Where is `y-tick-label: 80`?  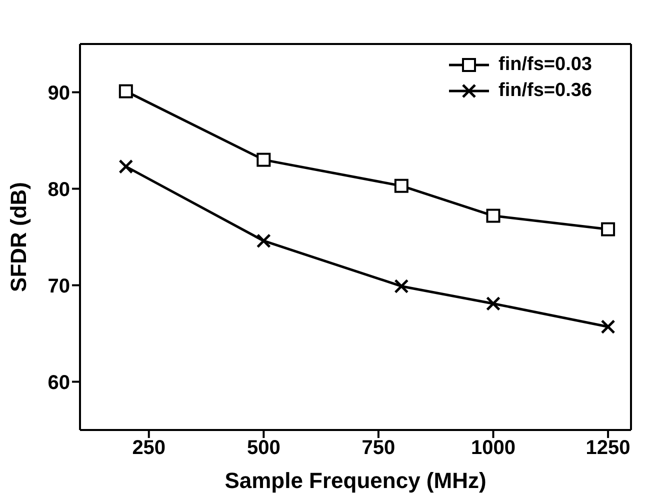
y-tick-label: 80 is located at coordinates (59, 189).